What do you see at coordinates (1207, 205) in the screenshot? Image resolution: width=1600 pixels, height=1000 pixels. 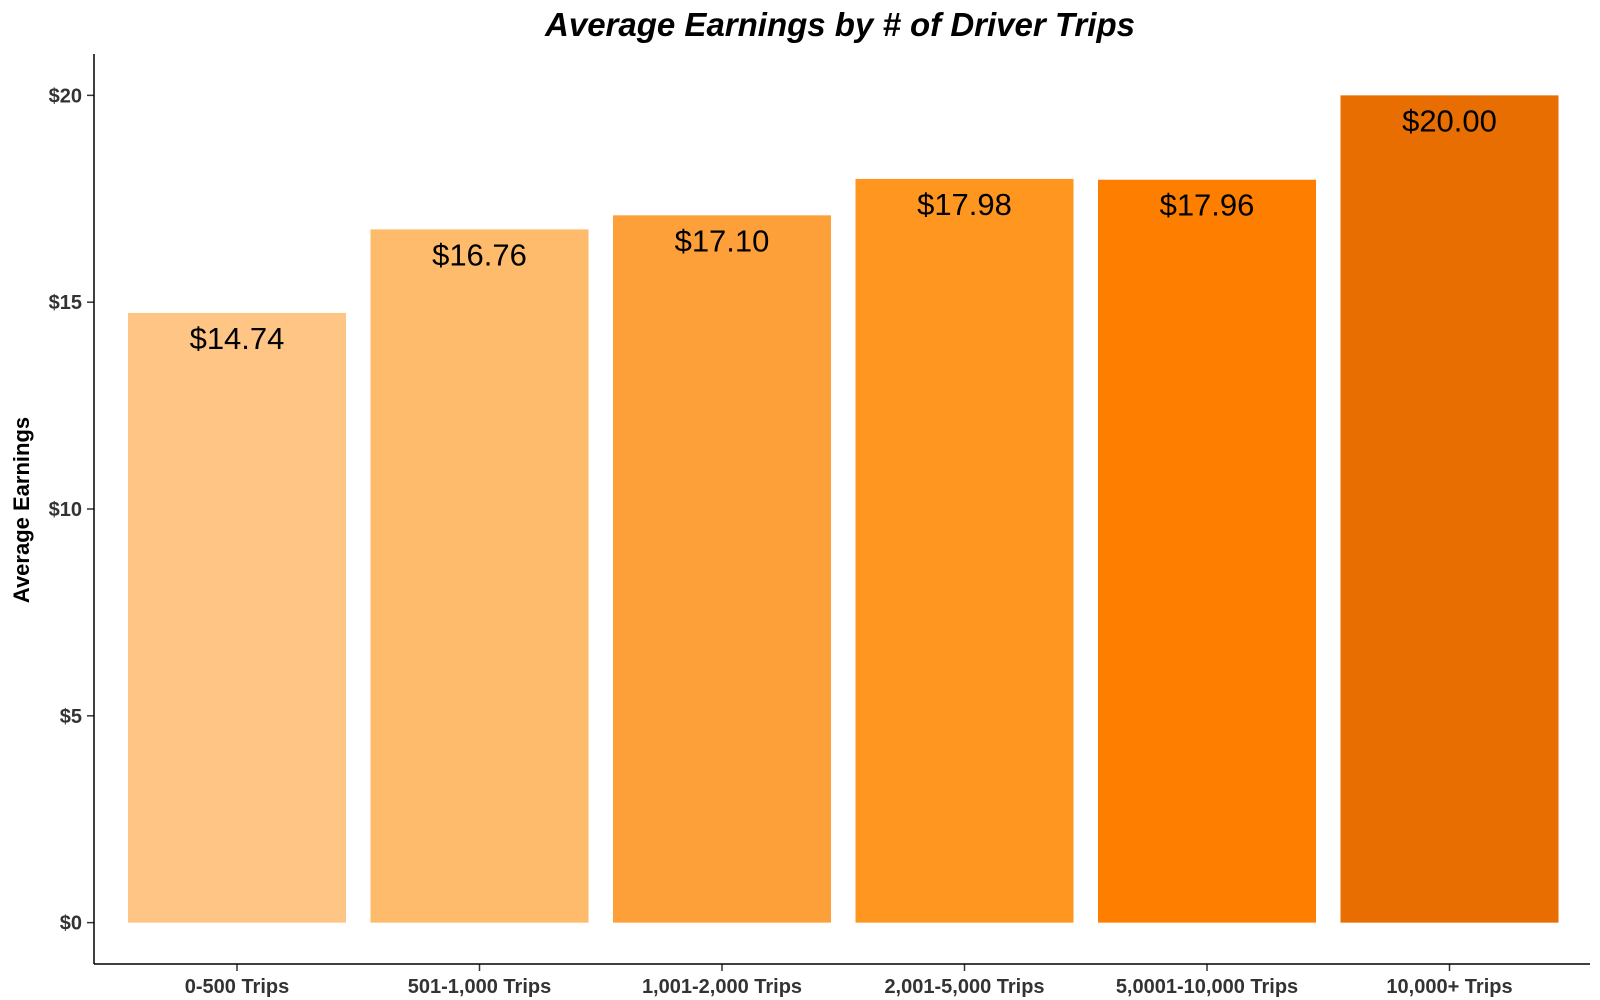 I see `data-label: $17.96` at bounding box center [1207, 205].